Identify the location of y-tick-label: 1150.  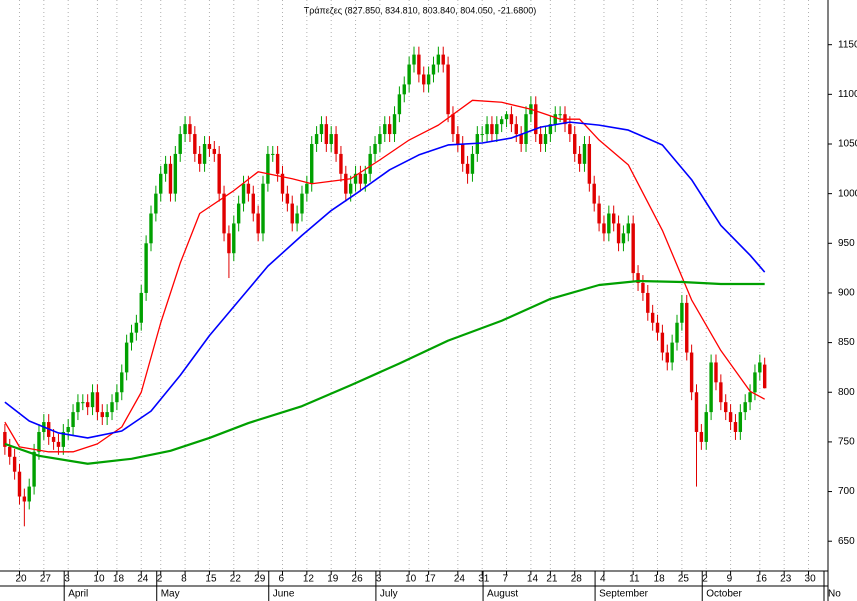
(847, 44).